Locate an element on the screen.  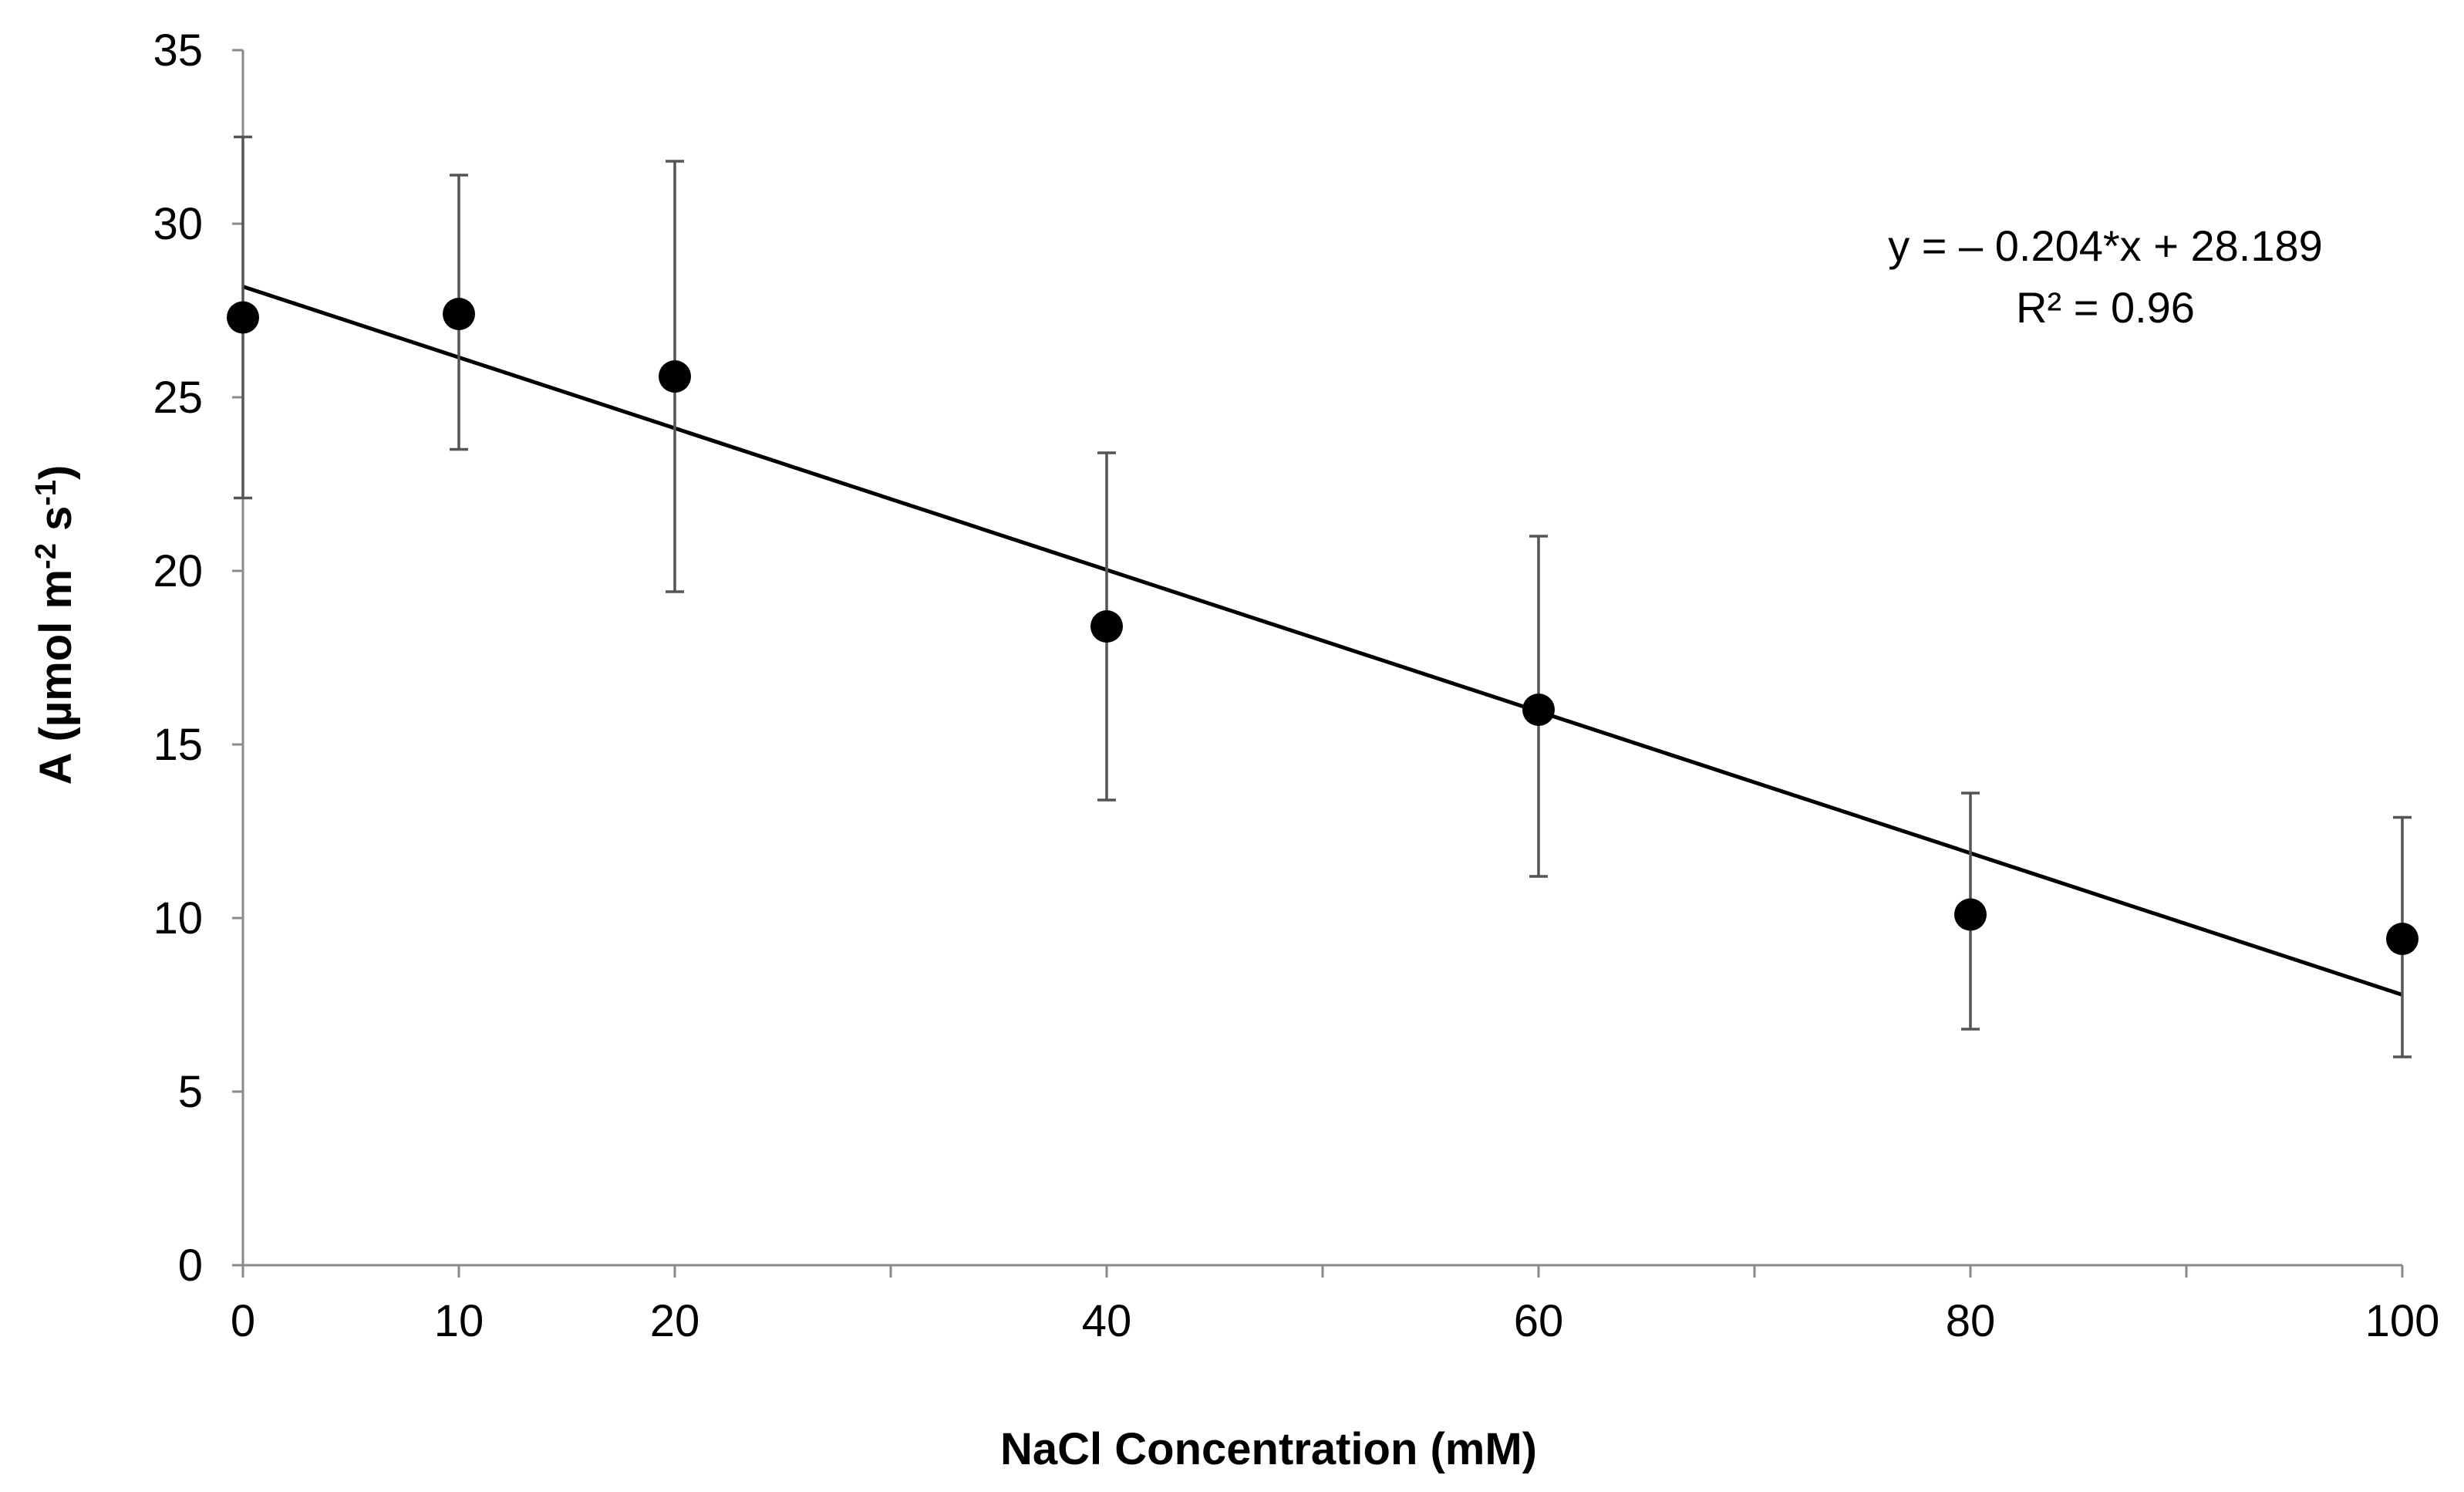
y-axis-title-sup2: -1 is located at coordinates (46, 493).